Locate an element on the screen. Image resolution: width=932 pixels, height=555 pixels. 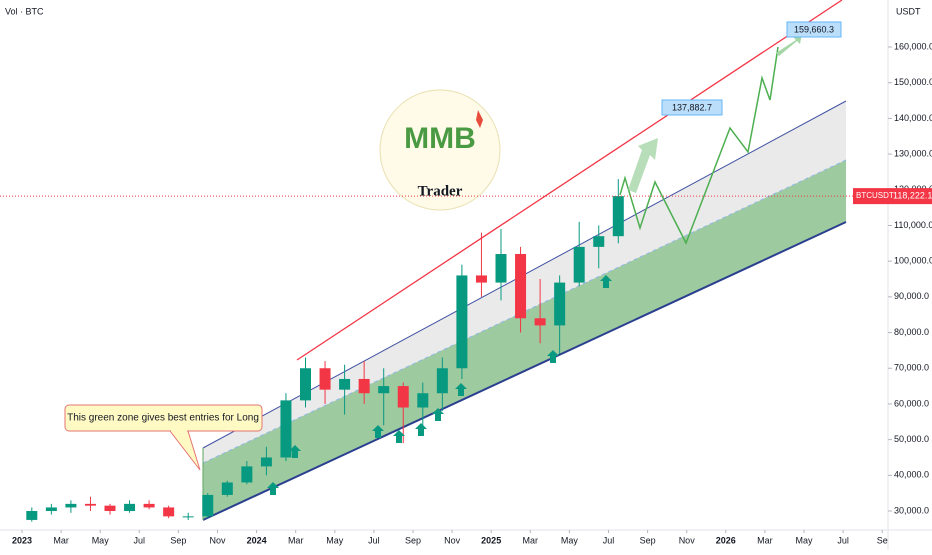
logo-flame is located at coordinates (479, 119).